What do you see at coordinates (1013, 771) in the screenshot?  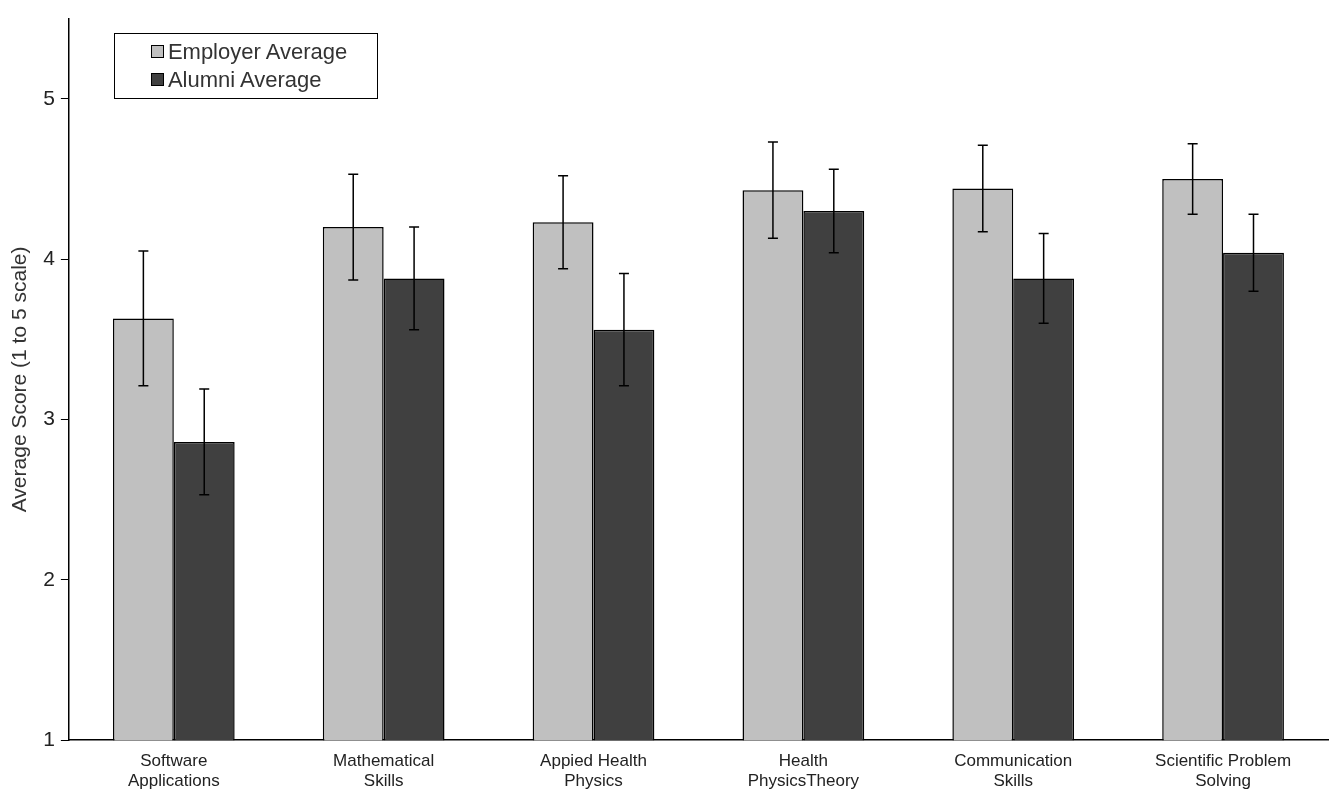 I see `x-tick-label: Communication Skills` at bounding box center [1013, 771].